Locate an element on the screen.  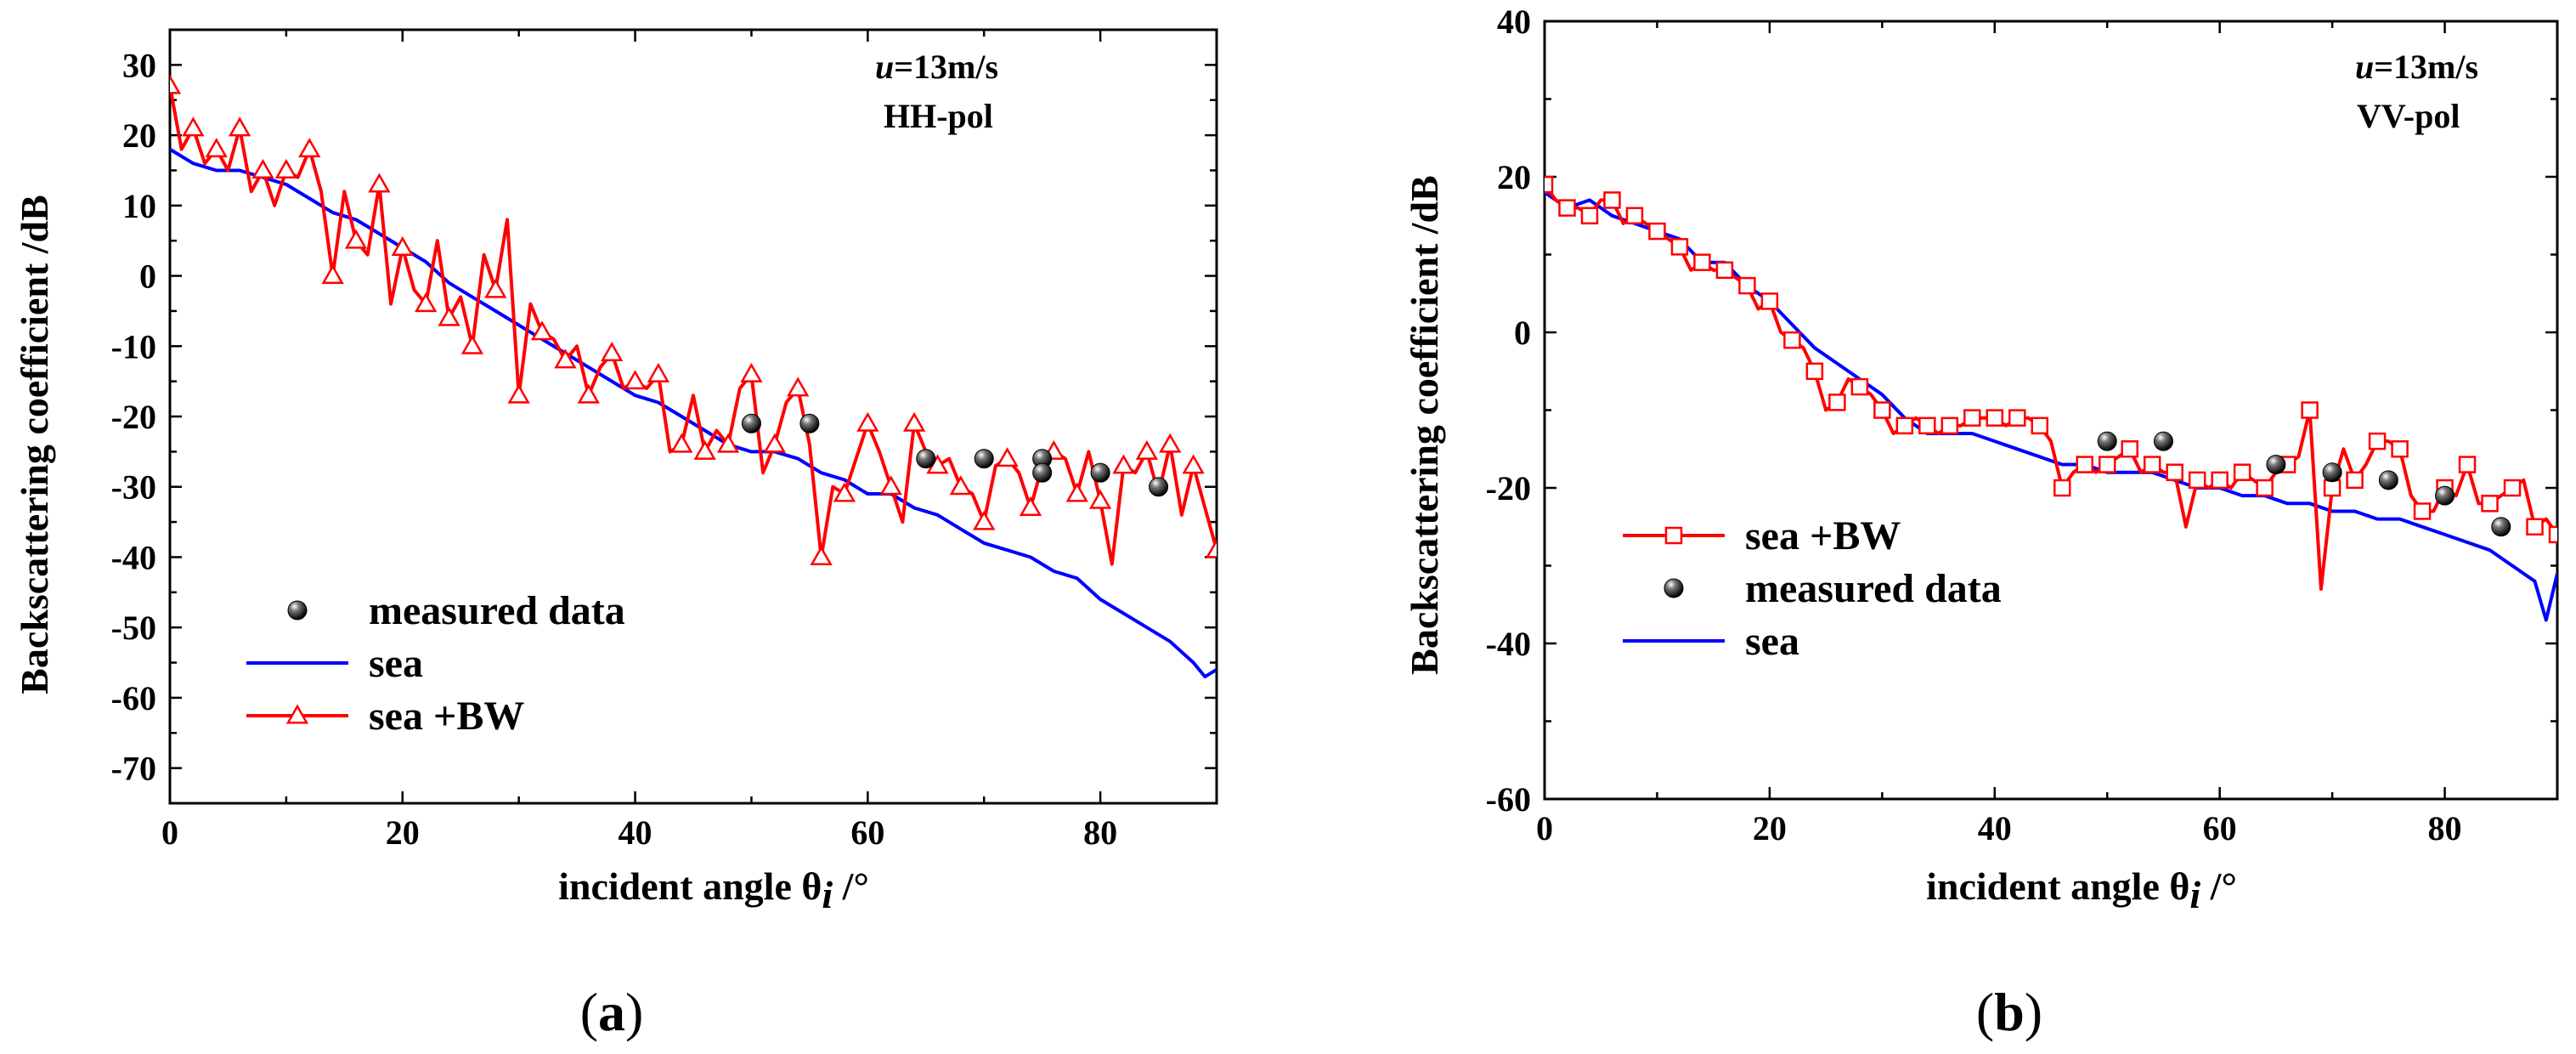
annotation-polarization: VV-pol is located at coordinates (2408, 116).